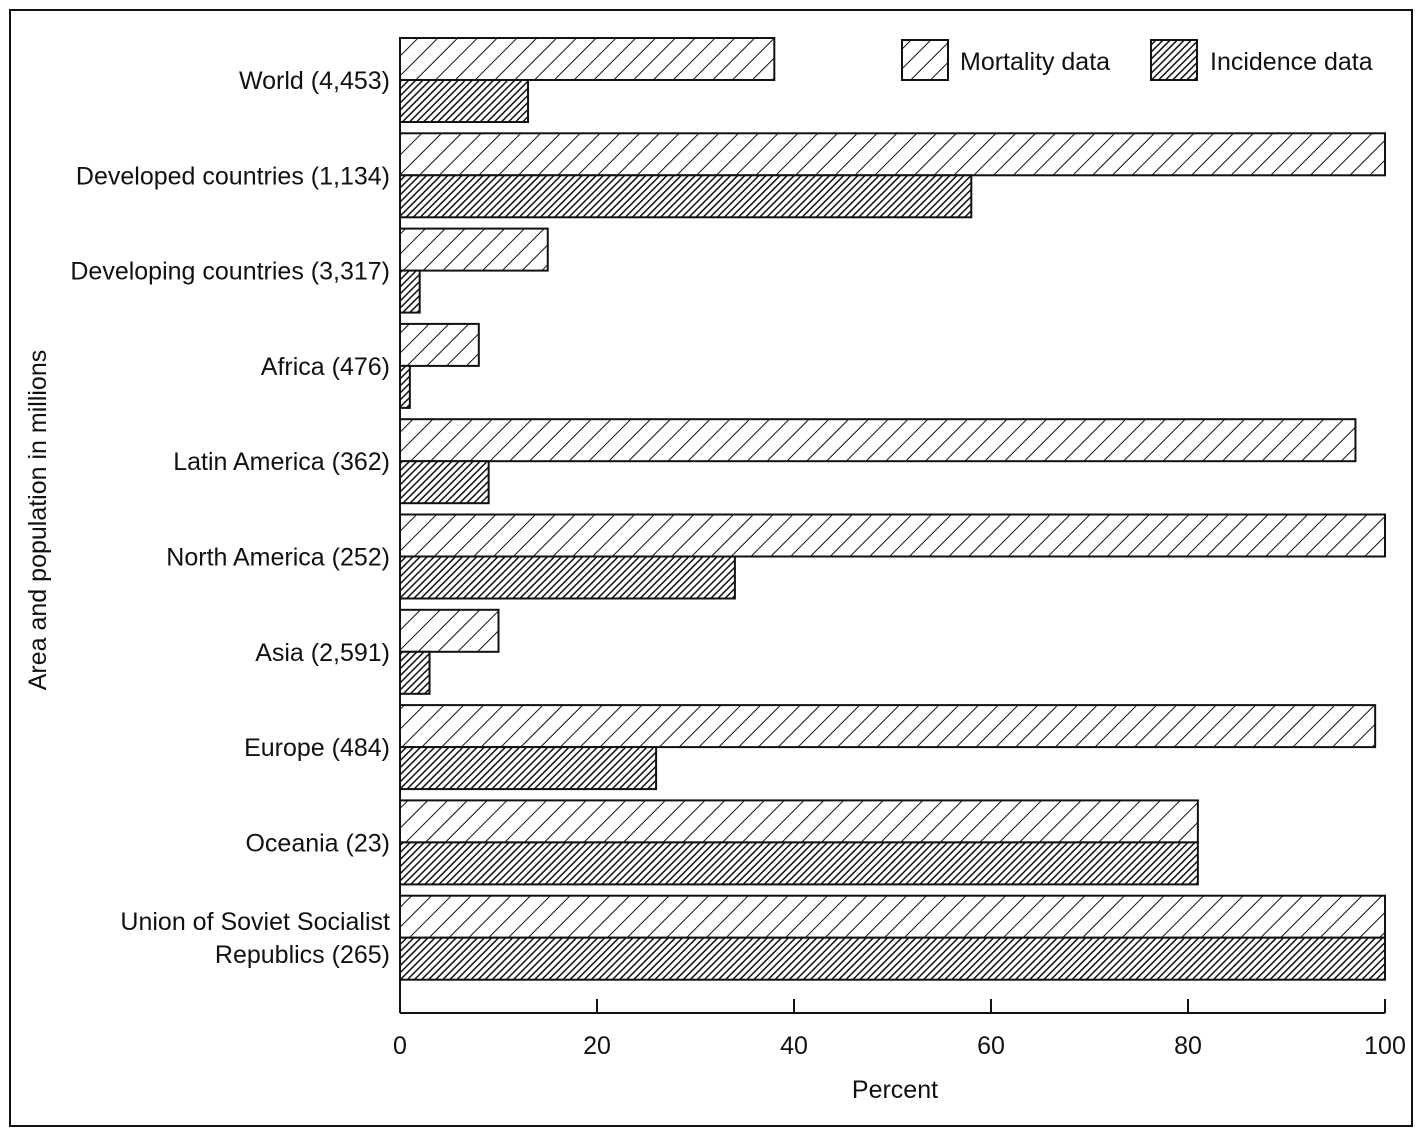 Image resolution: width=1422 pixels, height=1134 pixels. What do you see at coordinates (895, 1090) in the screenshot?
I see `x-axis-title: Percent` at bounding box center [895, 1090].